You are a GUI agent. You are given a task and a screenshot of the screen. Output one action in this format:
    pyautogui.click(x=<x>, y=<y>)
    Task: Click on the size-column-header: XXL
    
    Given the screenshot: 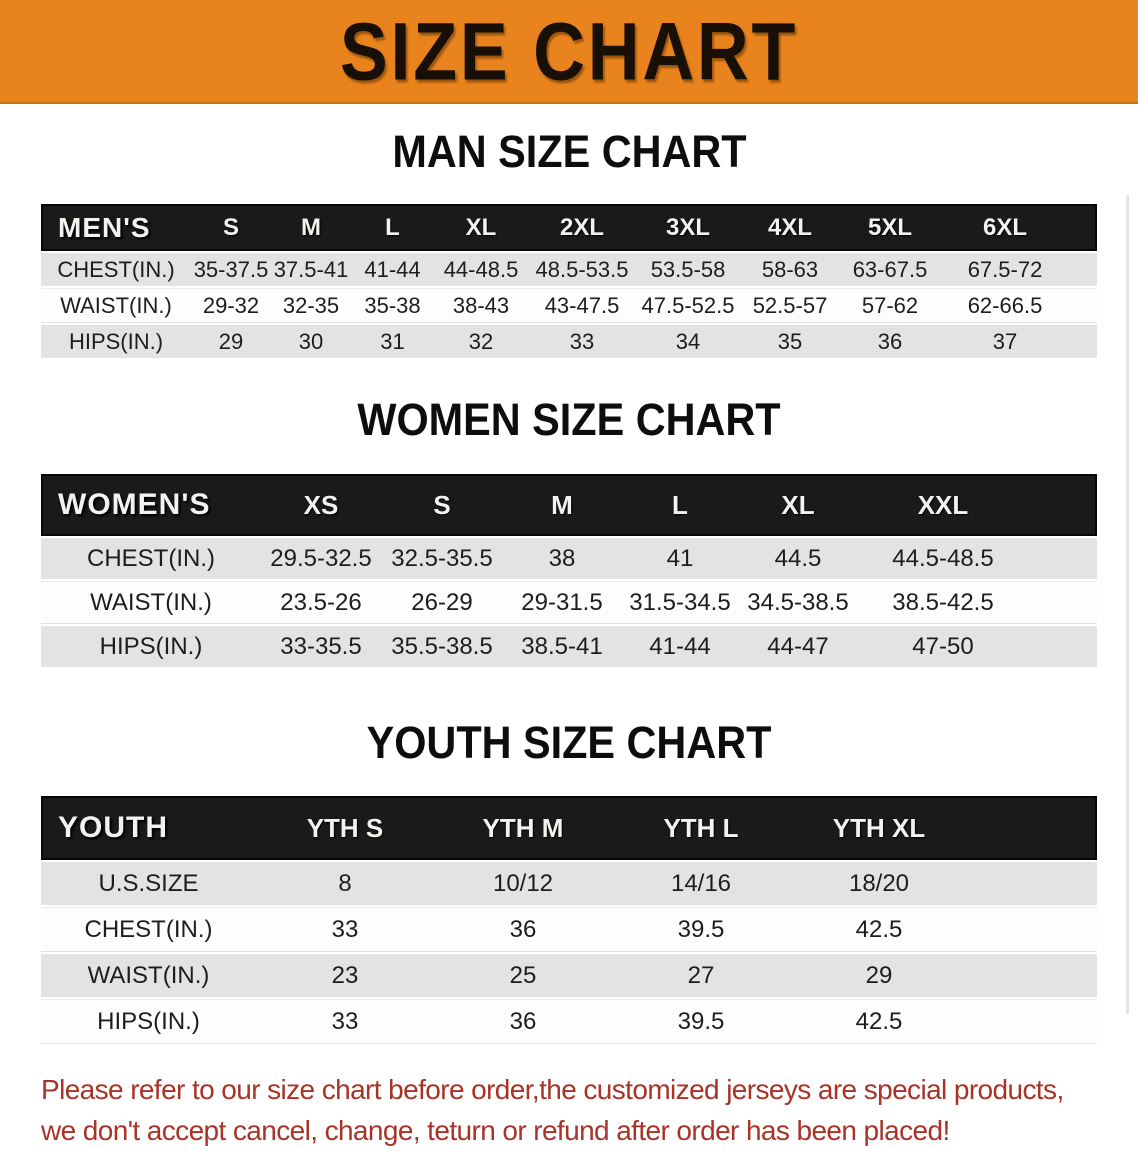 What is the action you would take?
    pyautogui.click(x=943, y=504)
    